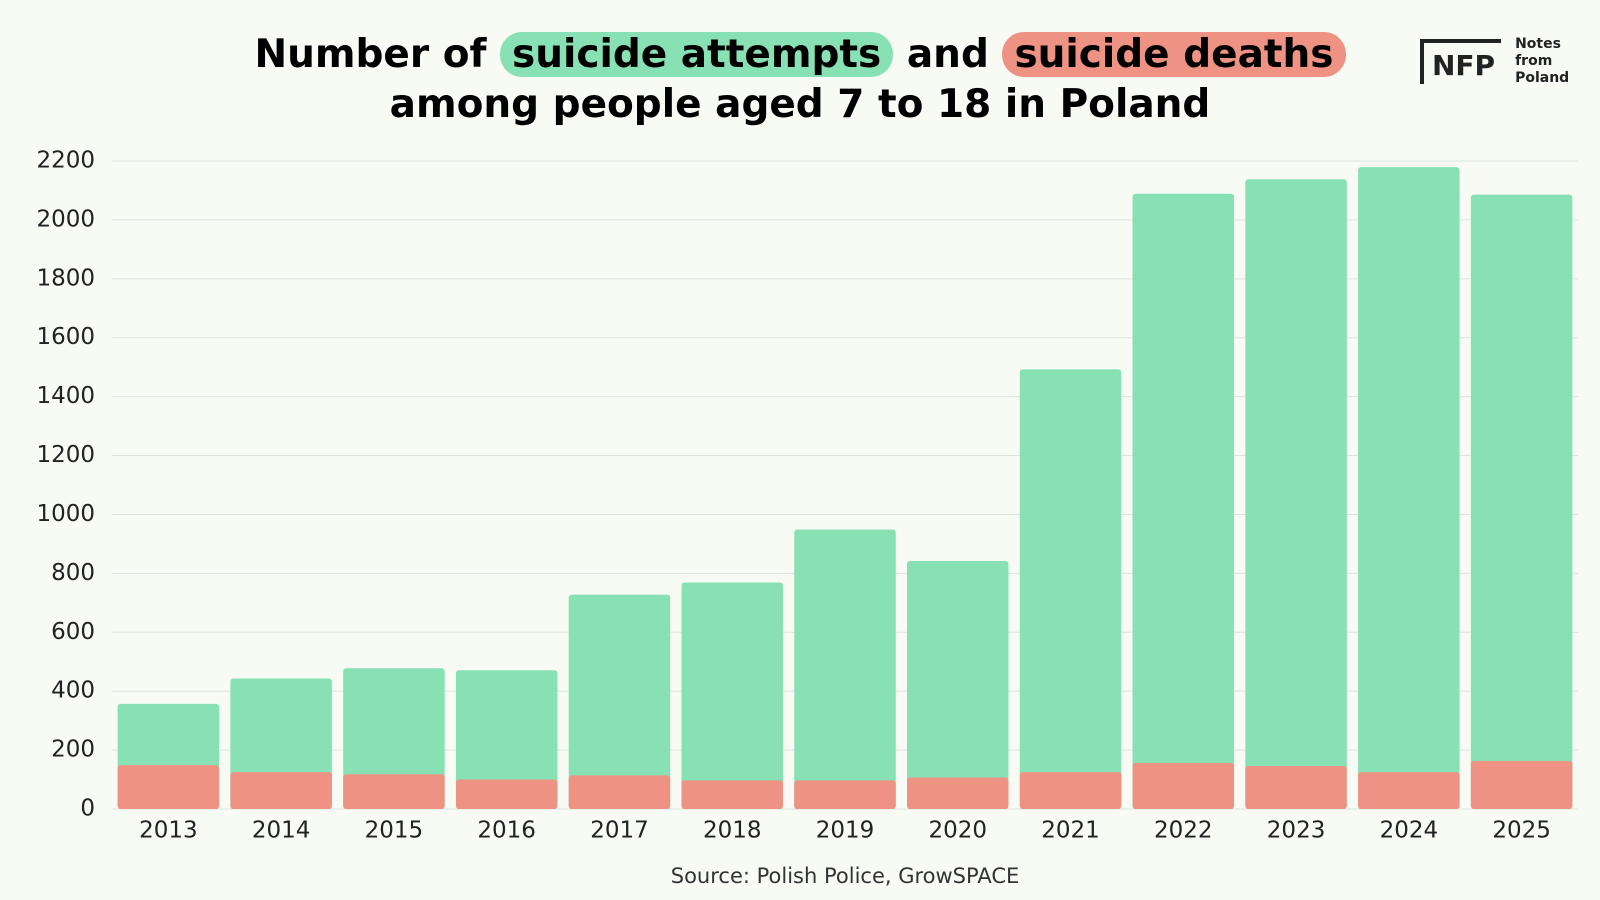  What do you see at coordinates (168, 831) in the screenshot?
I see `x-tick-label: 2013` at bounding box center [168, 831].